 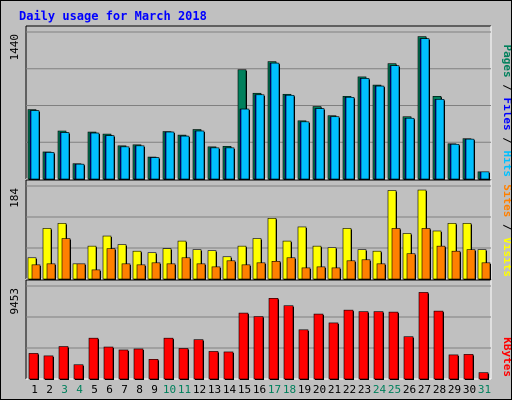 I want to click on x-tick-label: 24, so click(x=380, y=389).